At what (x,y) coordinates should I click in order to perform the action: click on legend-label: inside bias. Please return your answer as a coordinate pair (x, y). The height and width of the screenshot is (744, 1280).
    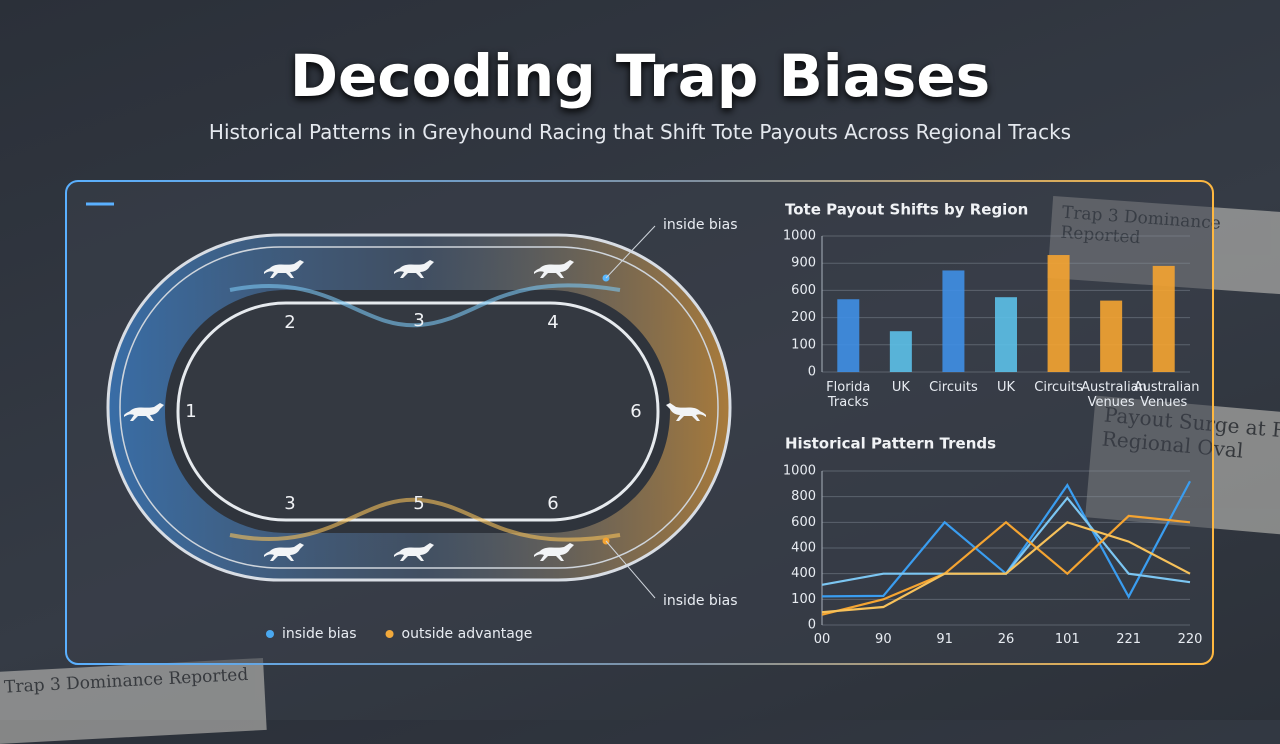
    Looking at the image, I should click on (319, 634).